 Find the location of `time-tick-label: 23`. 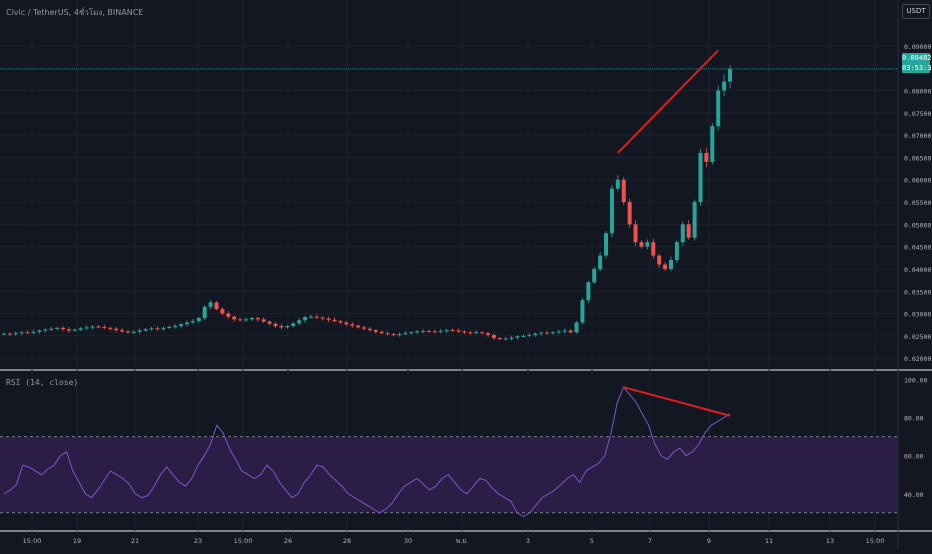

time-tick-label: 23 is located at coordinates (198, 541).